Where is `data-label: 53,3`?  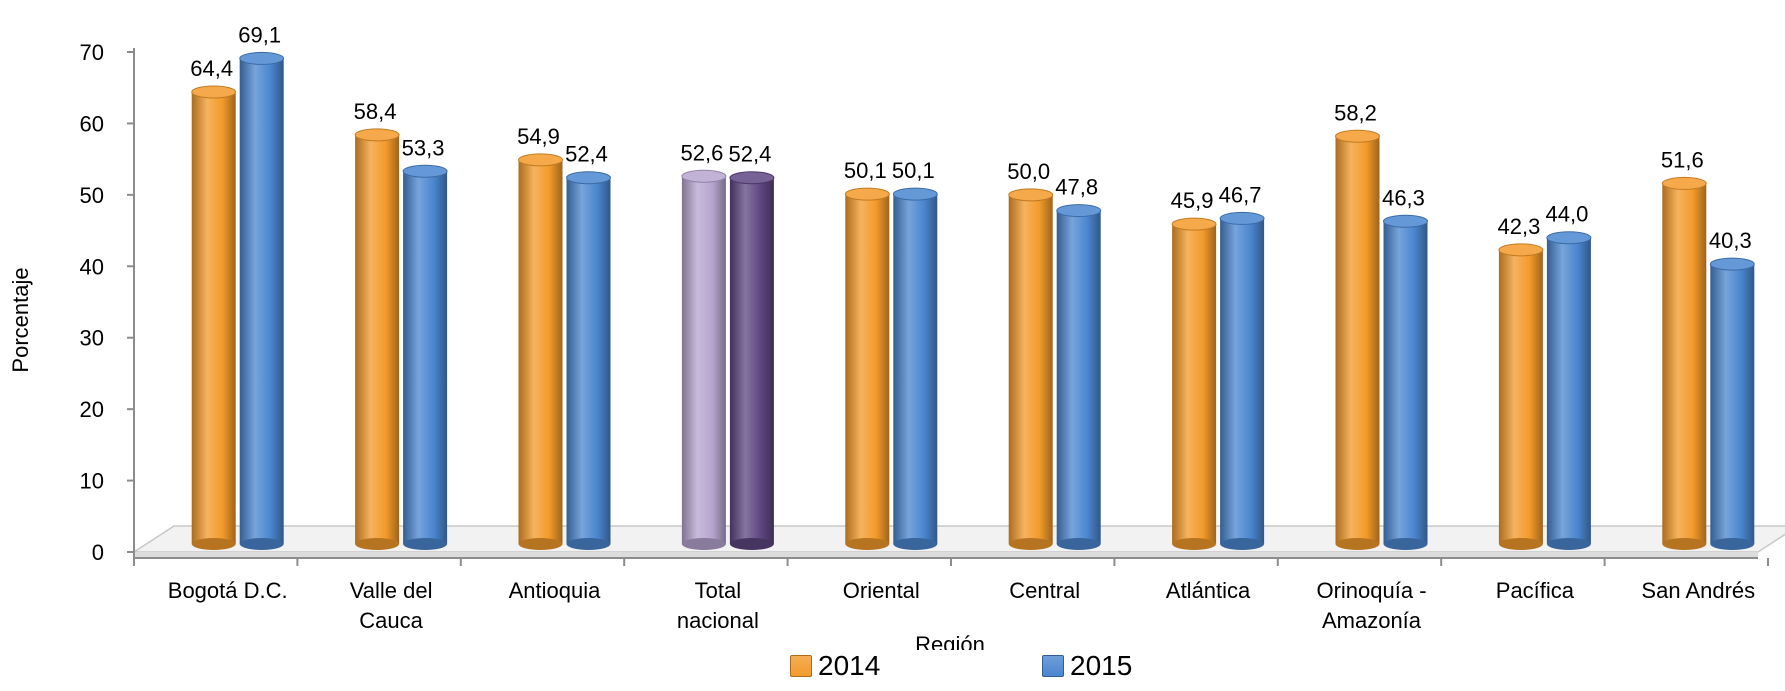
data-label: 53,3 is located at coordinates (423, 147).